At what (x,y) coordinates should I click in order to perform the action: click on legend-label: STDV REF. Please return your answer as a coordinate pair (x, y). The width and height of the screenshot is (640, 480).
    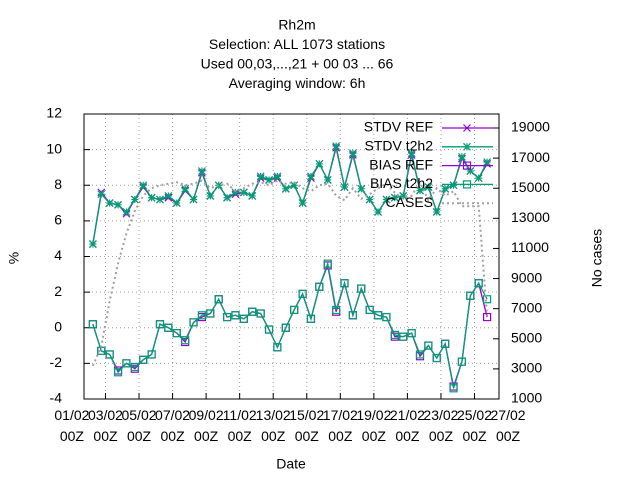
    Looking at the image, I should click on (398, 127).